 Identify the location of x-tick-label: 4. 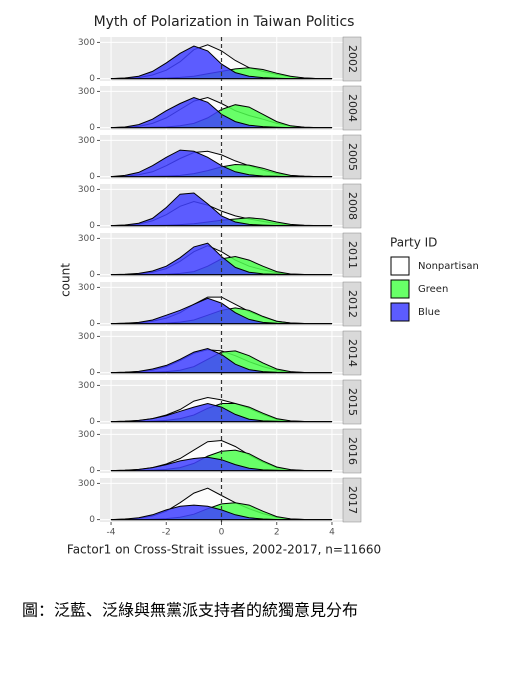
(332, 533).